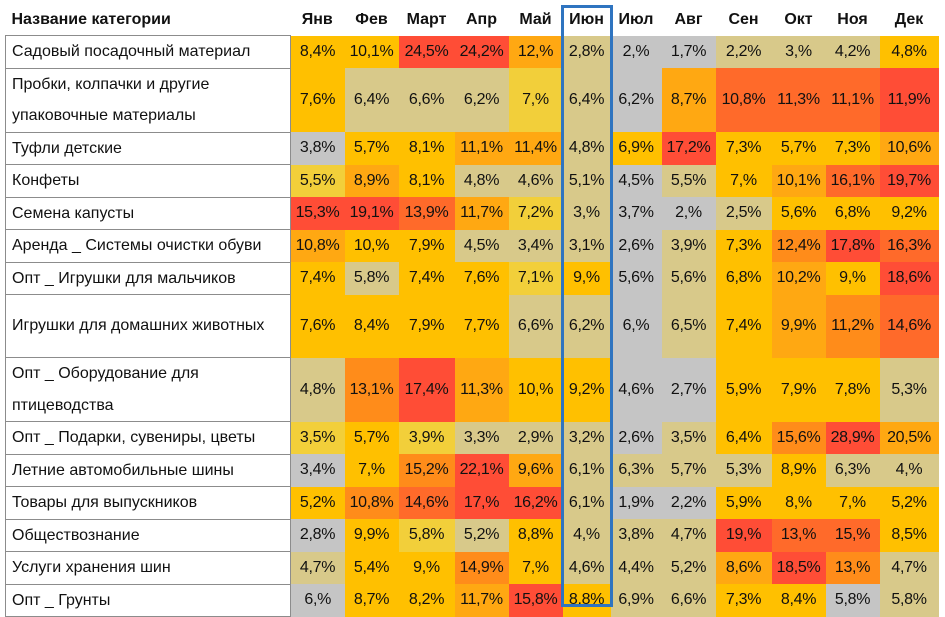 The height and width of the screenshot is (617, 945). I want to click on category-name: Опт _ Грунты, so click(148, 600).